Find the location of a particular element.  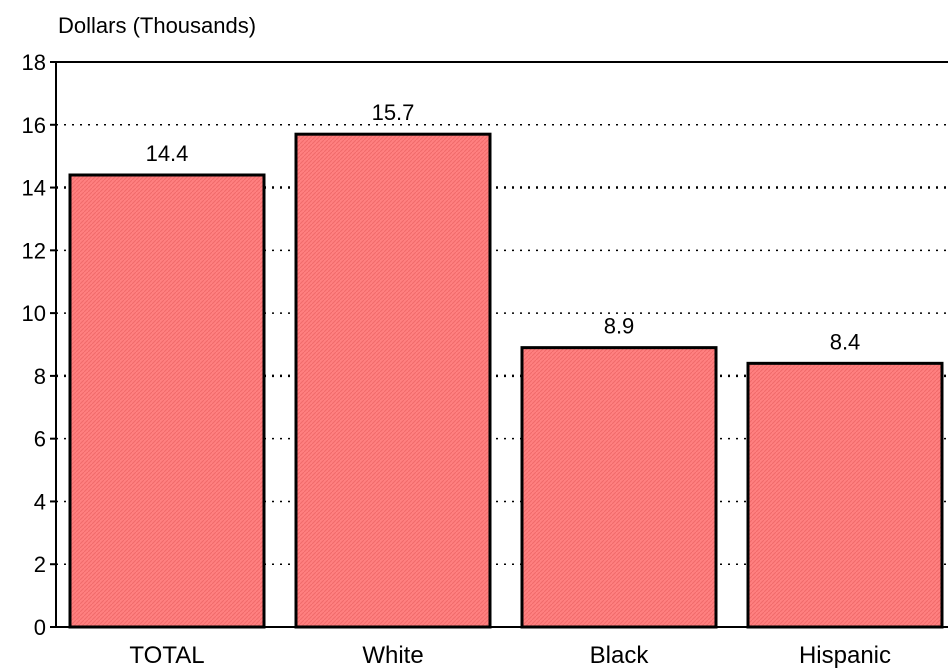

bar-hispanic is located at coordinates (845, 495).